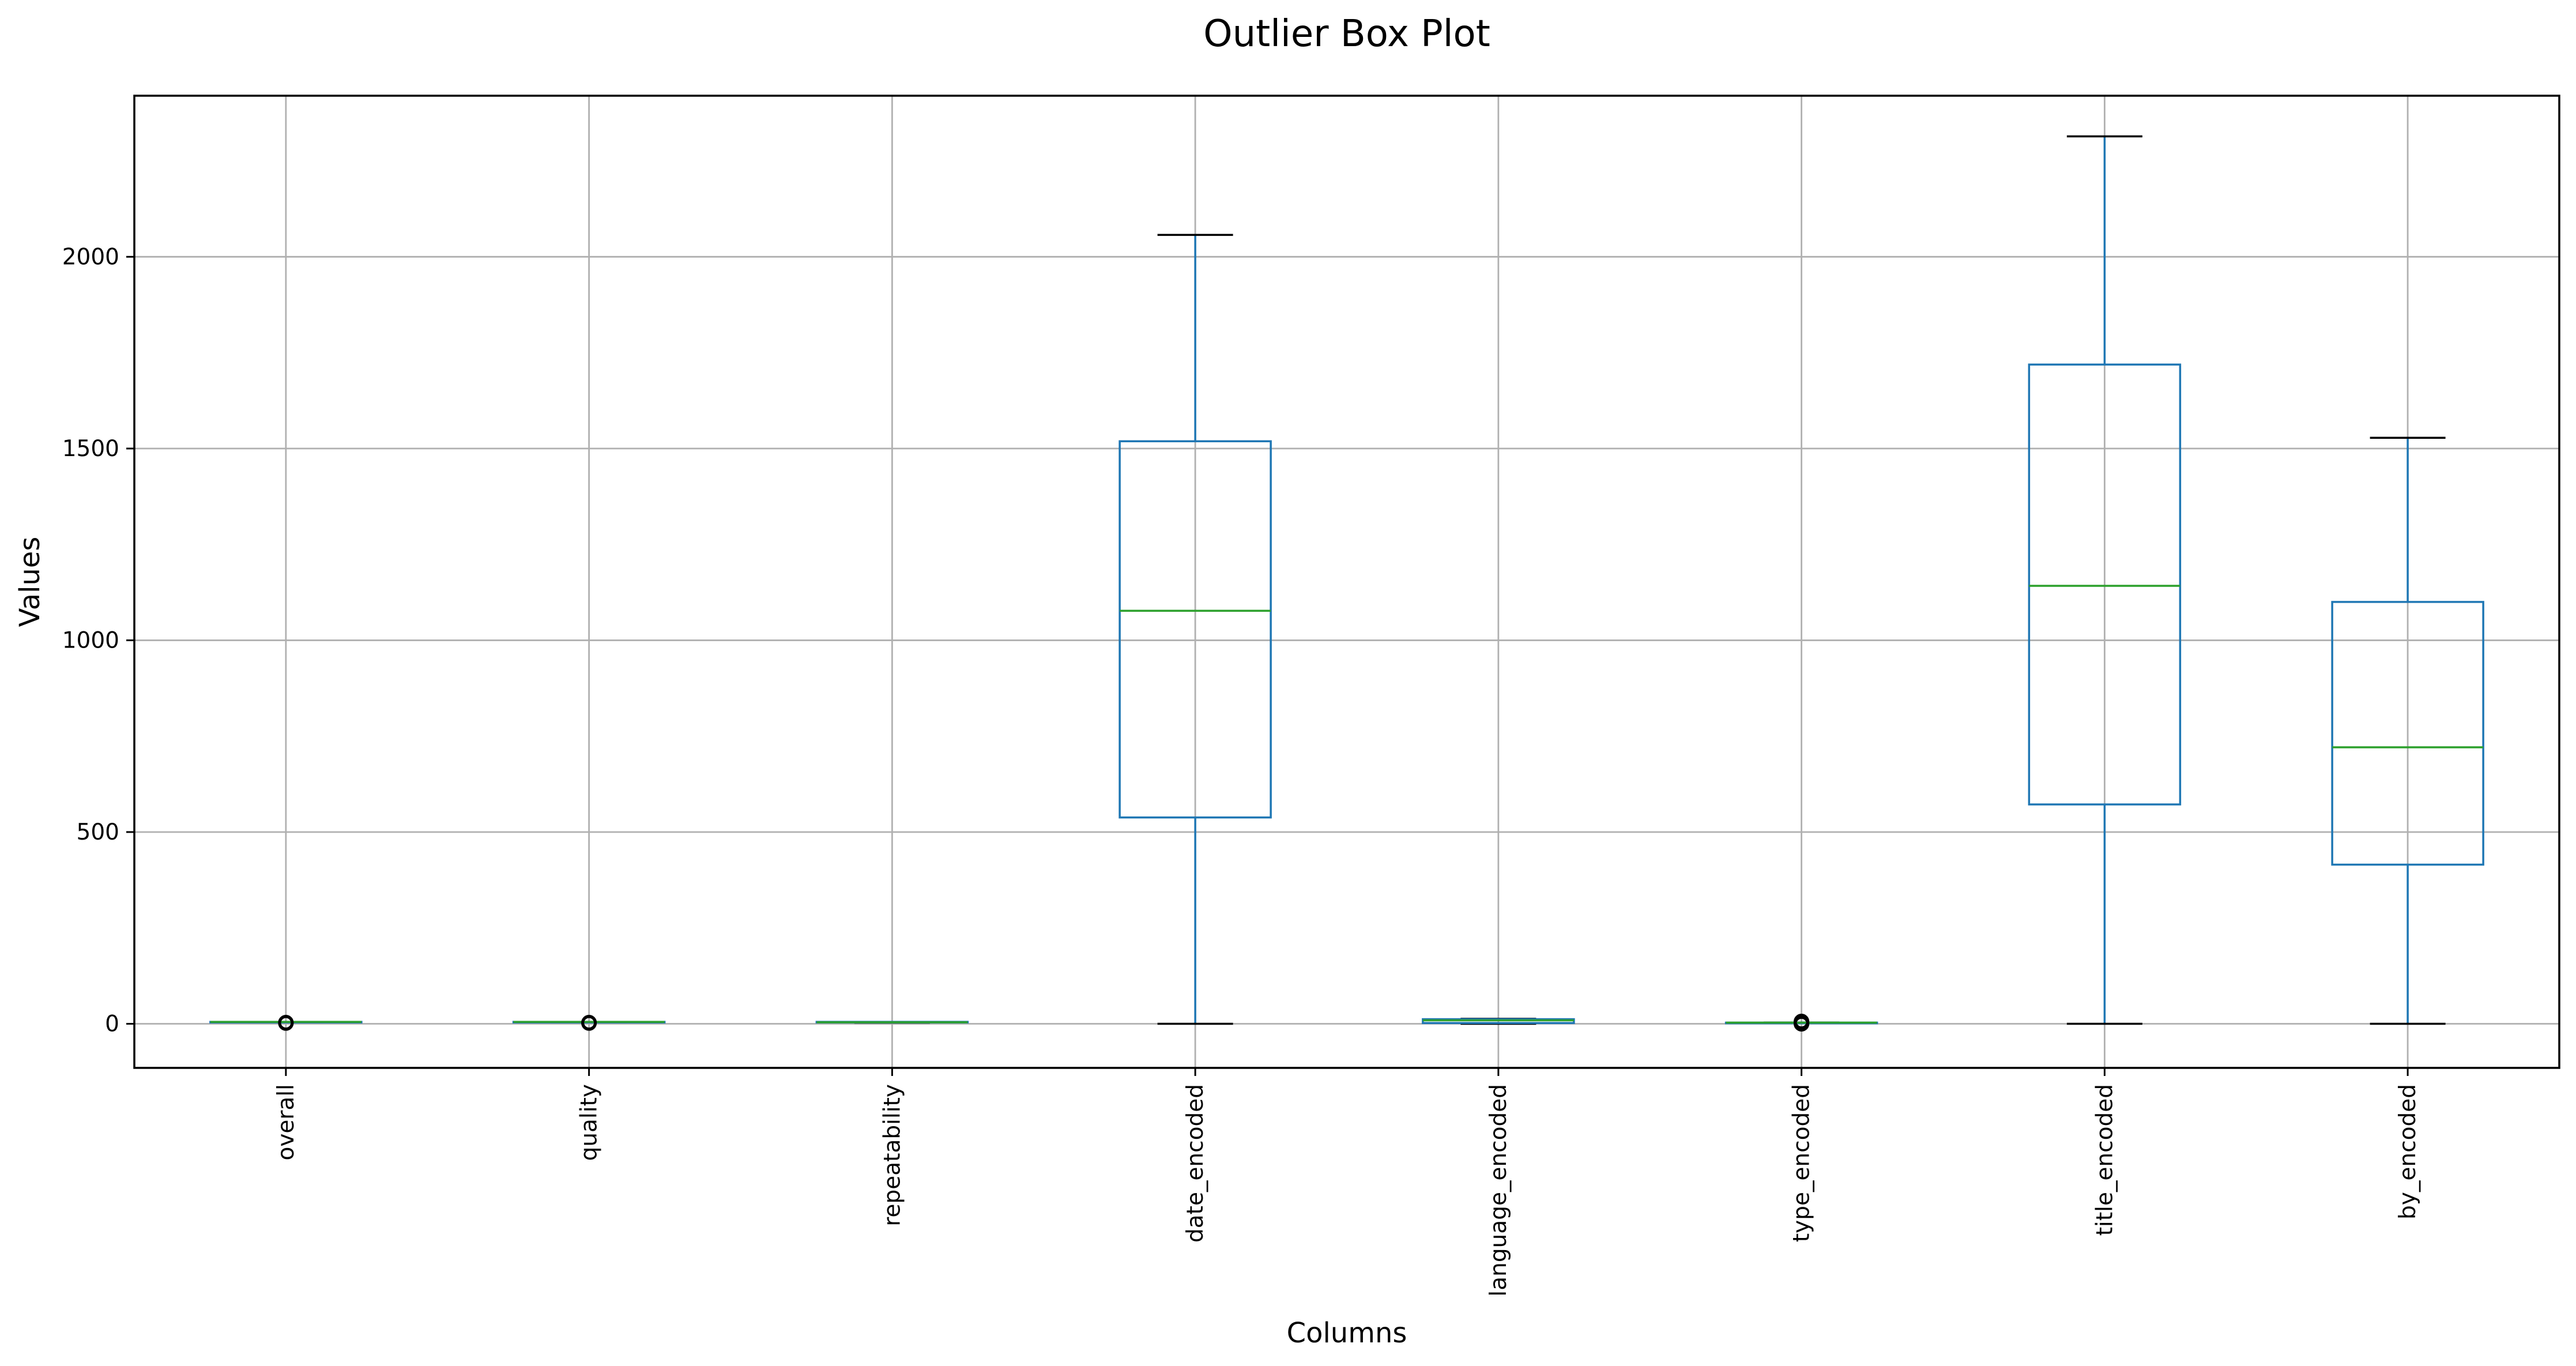  Describe the element at coordinates (1802, 1163) in the screenshot. I see `x-tick-label: type_encoded` at that location.